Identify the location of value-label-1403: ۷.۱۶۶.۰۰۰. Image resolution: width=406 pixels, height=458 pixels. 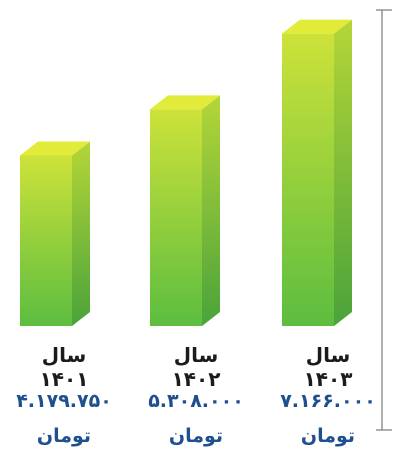
(328, 401).